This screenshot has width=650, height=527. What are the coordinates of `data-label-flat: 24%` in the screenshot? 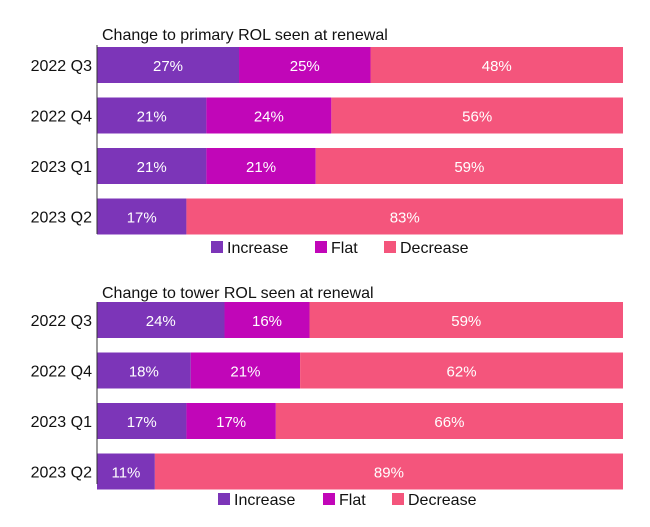 It's located at (269, 117).